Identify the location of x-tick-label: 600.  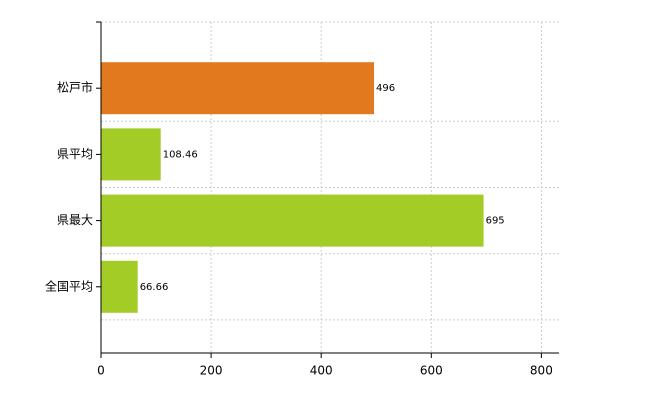
(431, 371).